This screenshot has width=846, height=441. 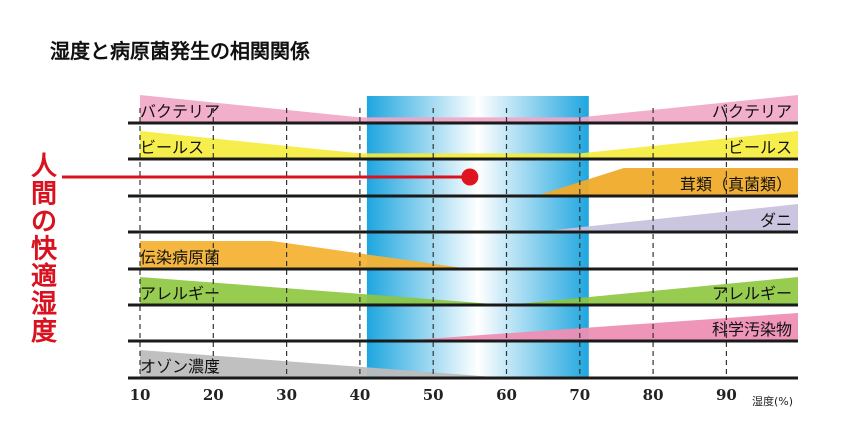 What do you see at coordinates (752, 329) in the screenshot?
I see `series-label-right: 科学汚染物` at bounding box center [752, 329].